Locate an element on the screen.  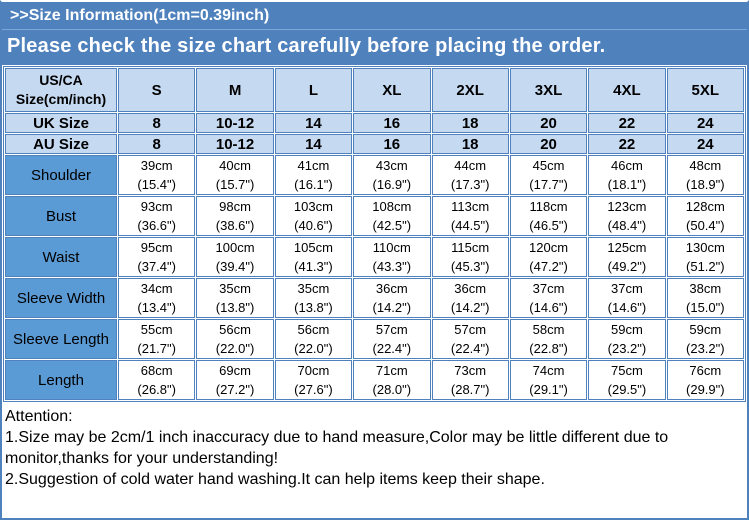
measure-inch-value: (42.5") is located at coordinates (392, 225).